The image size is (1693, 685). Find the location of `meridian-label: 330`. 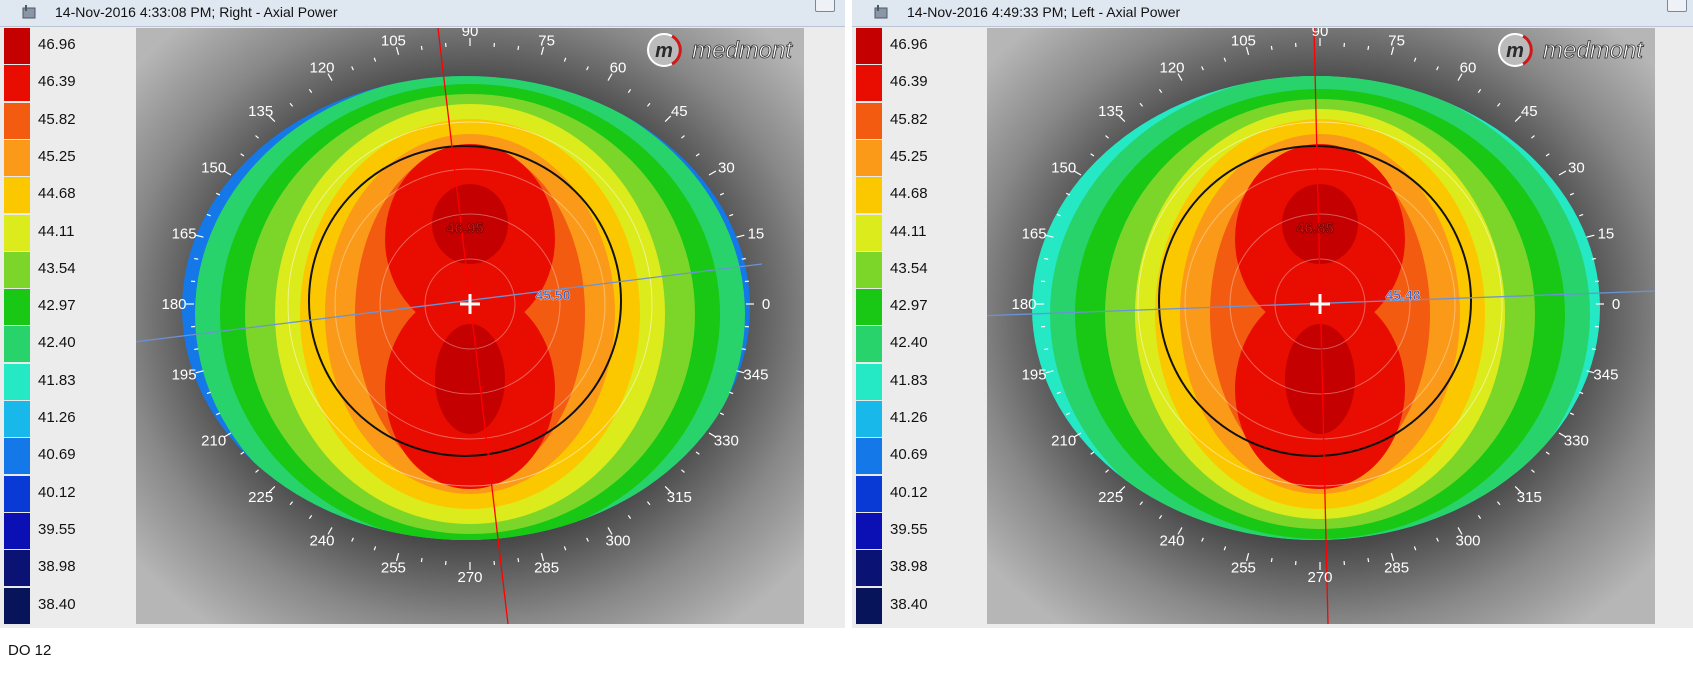

meridian-label: 330 is located at coordinates (726, 441).